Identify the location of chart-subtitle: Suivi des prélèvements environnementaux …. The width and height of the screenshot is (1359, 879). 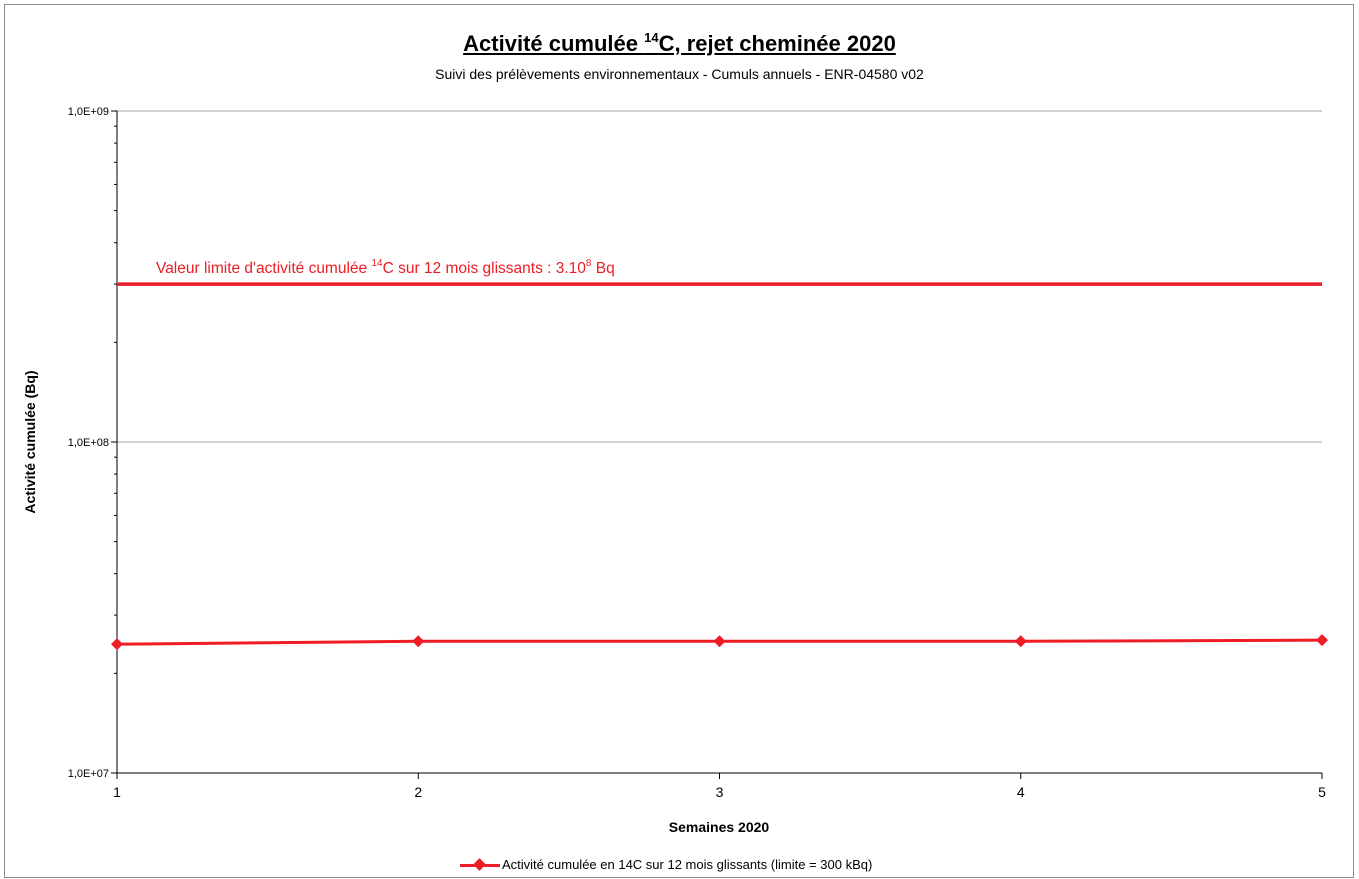
(679, 74).